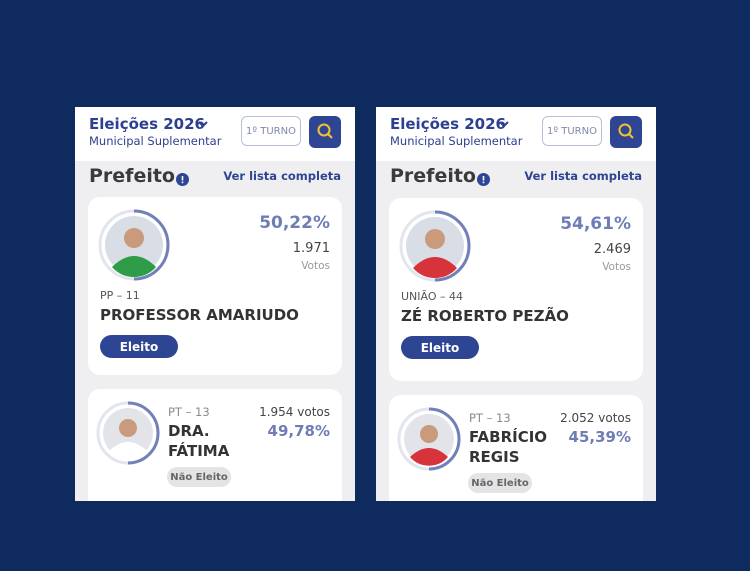 This screenshot has width=750, height=571. What do you see at coordinates (120, 295) in the screenshot?
I see `party: PP – 11` at bounding box center [120, 295].